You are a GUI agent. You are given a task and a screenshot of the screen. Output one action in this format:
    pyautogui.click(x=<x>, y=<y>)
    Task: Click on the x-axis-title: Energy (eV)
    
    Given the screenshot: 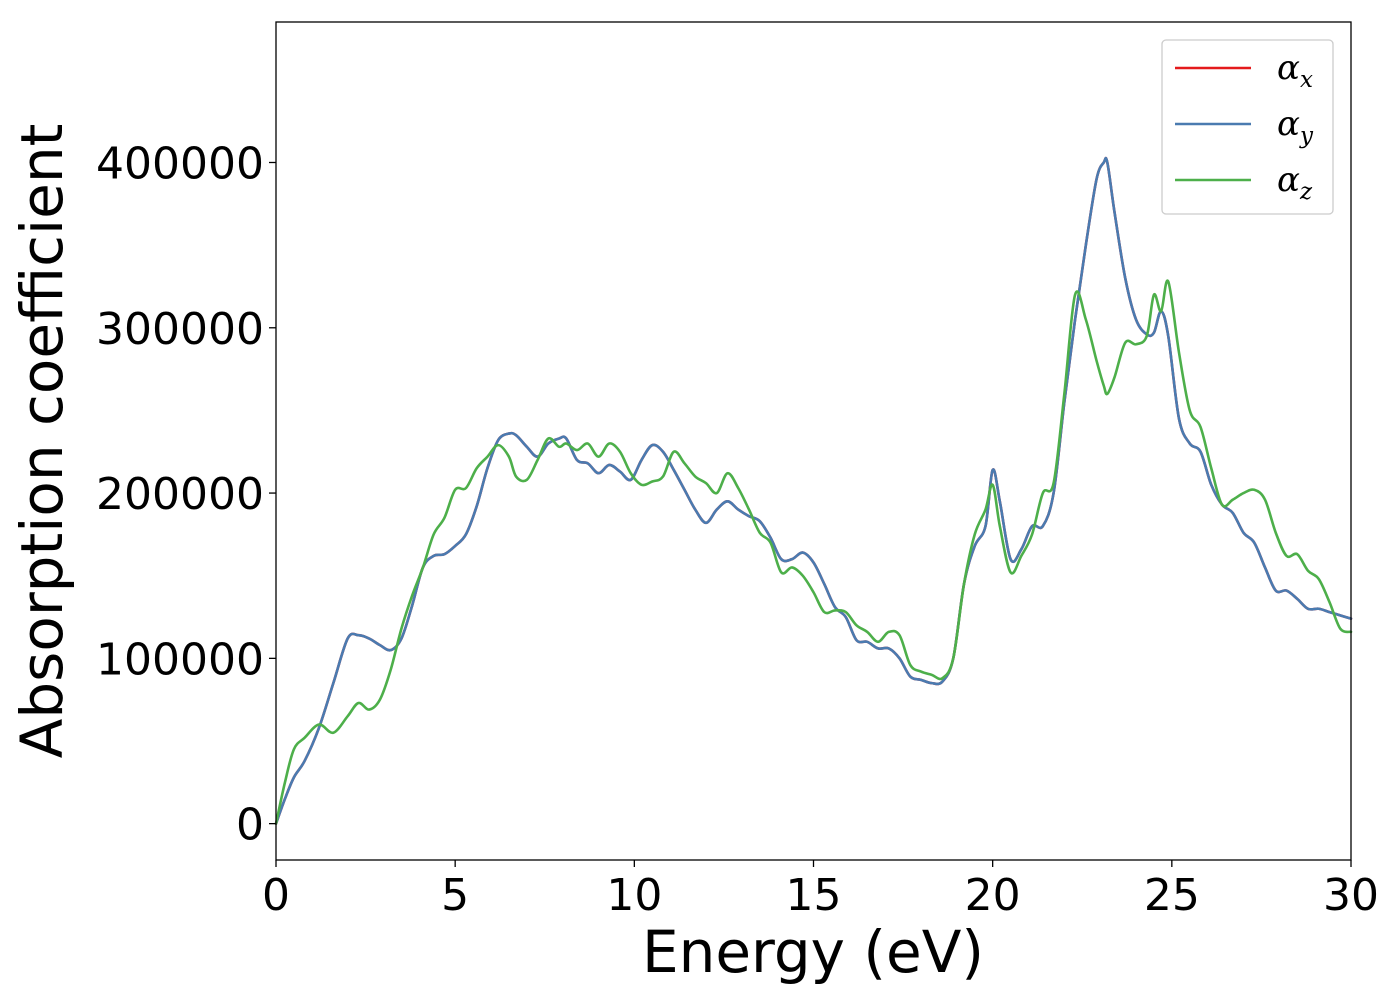 What is the action you would take?
    pyautogui.click(x=813, y=952)
    